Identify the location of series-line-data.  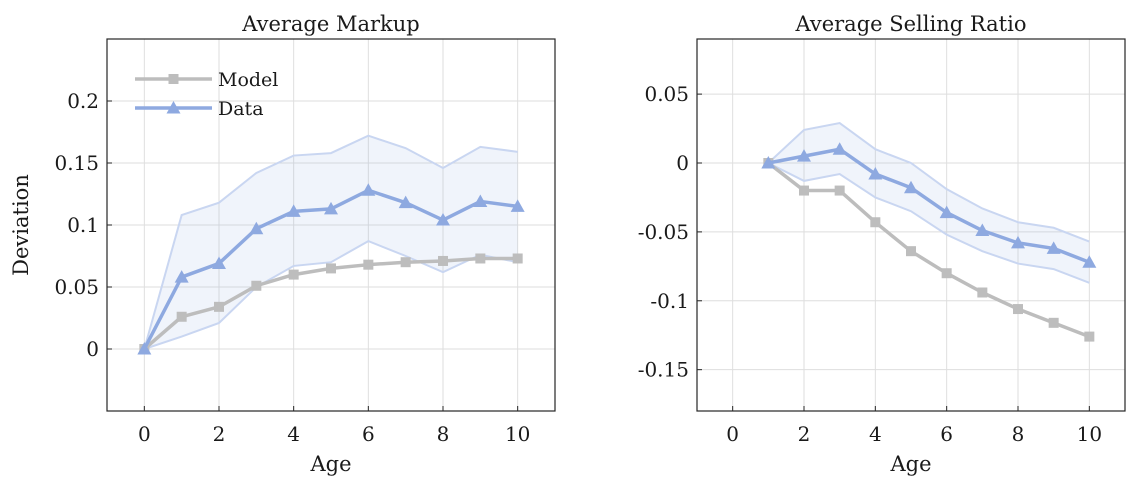
(929, 205).